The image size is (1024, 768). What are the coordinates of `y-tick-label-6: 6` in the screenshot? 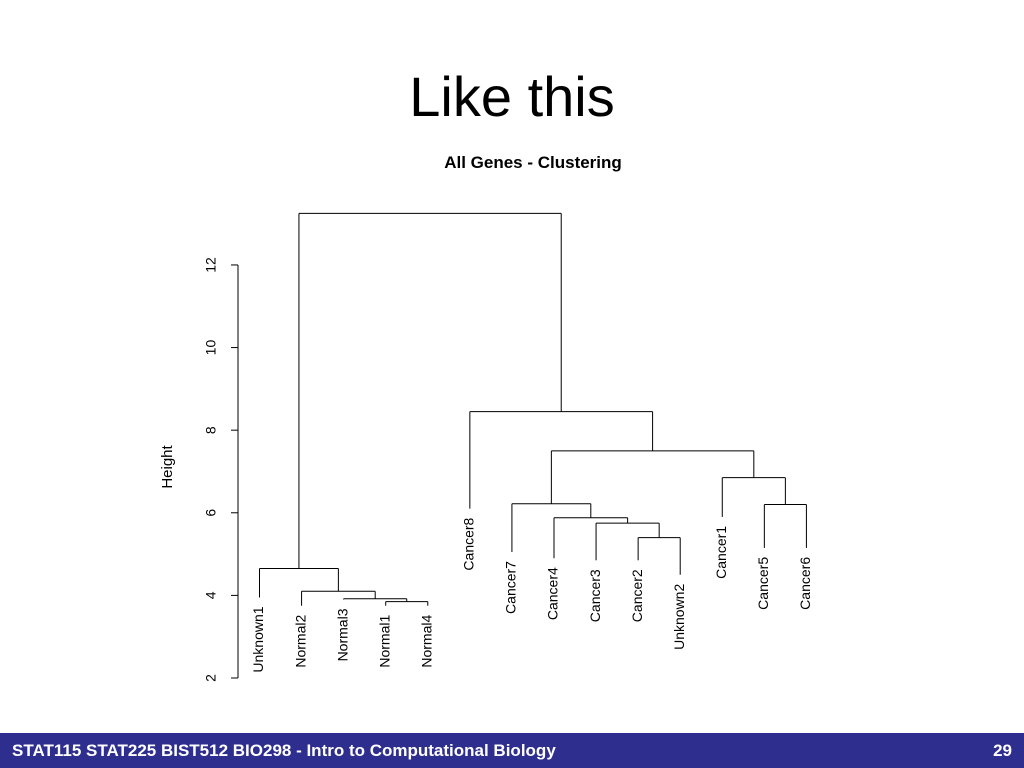 It's located at (211, 513).